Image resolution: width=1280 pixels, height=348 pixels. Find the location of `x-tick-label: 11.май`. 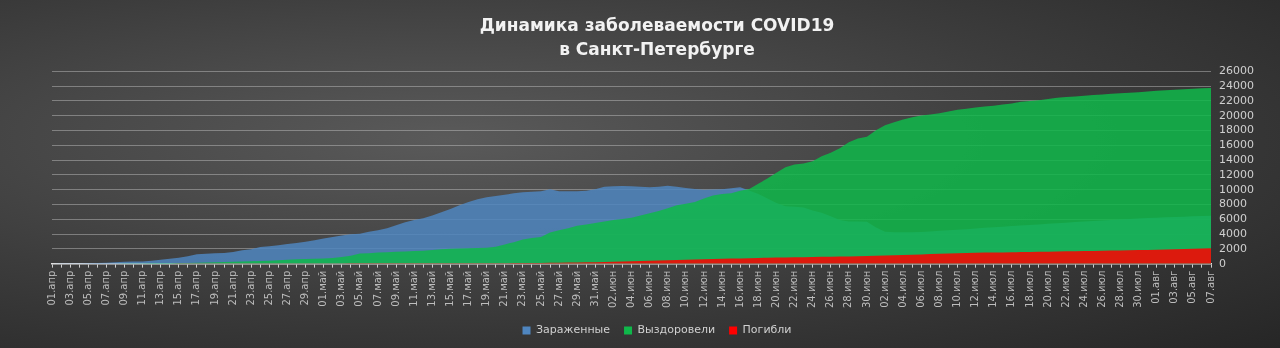

x-tick-label: 11.май is located at coordinates (413, 288).